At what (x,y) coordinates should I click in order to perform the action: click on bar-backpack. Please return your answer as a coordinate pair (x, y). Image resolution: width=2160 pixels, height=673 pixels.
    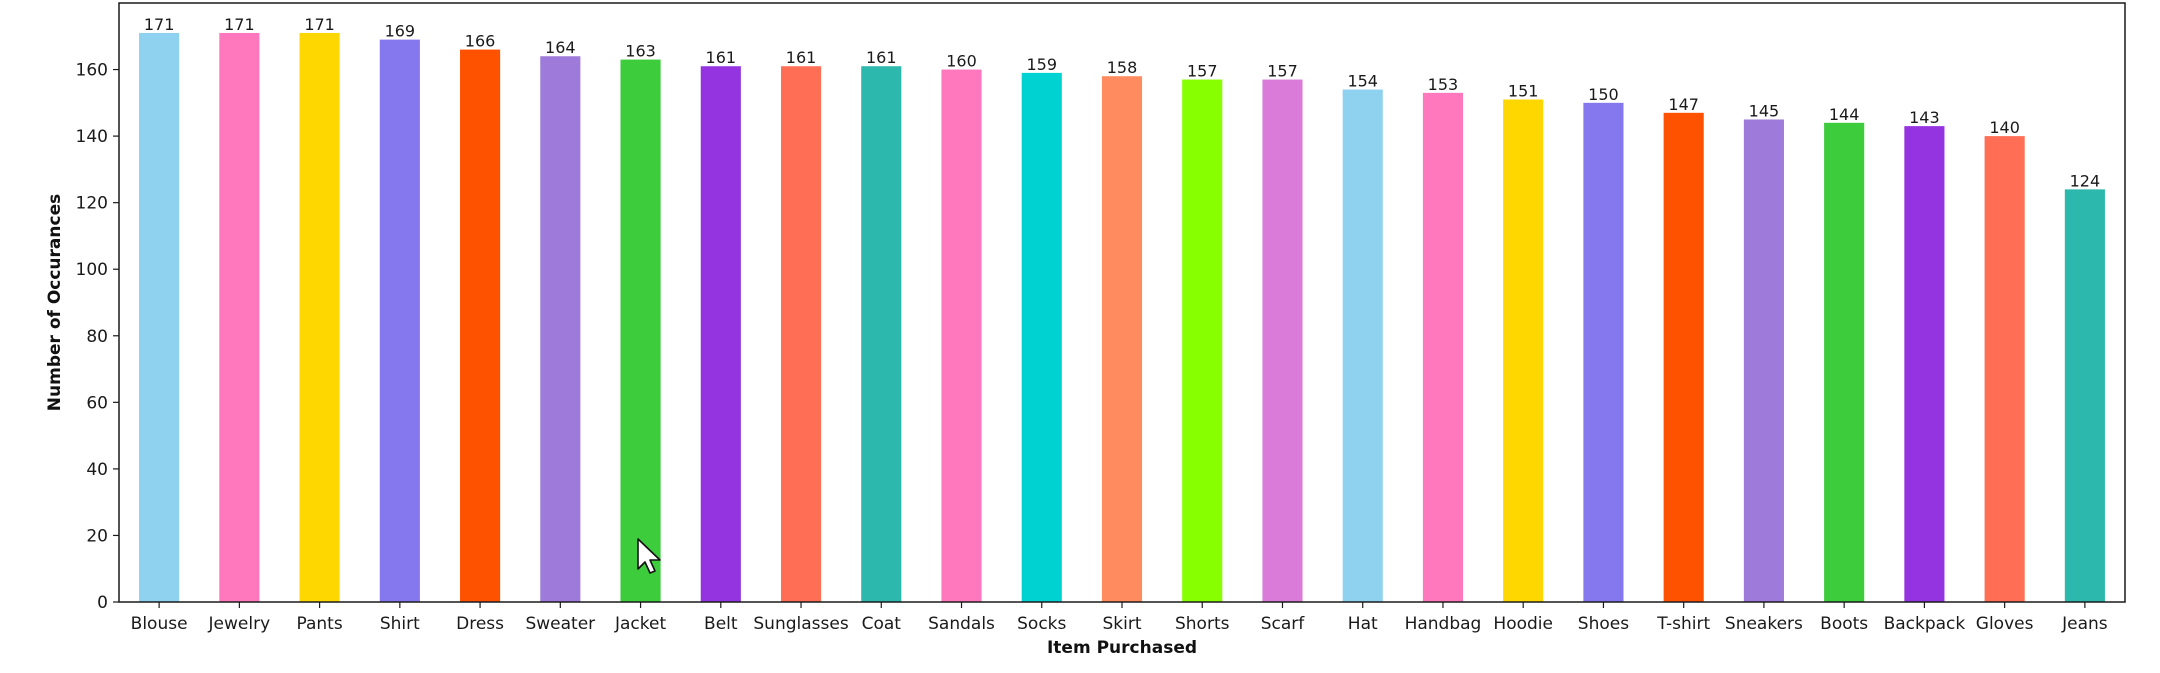
    Looking at the image, I should click on (1924, 364).